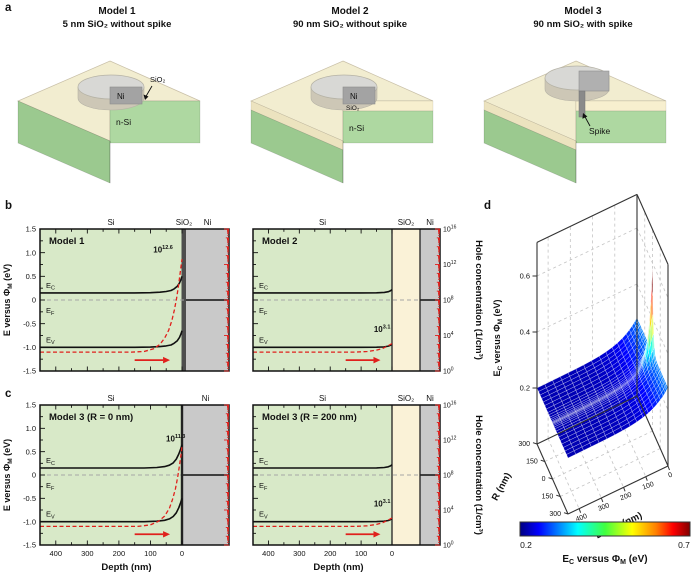 This screenshot has height=574, width=700. I want to click on sio2-arrowhead-icon, so click(146, 97).